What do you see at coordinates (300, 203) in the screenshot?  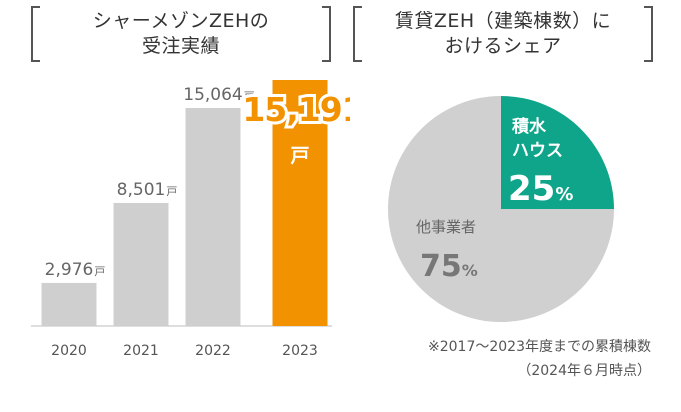 I see `bar-2023` at bounding box center [300, 203].